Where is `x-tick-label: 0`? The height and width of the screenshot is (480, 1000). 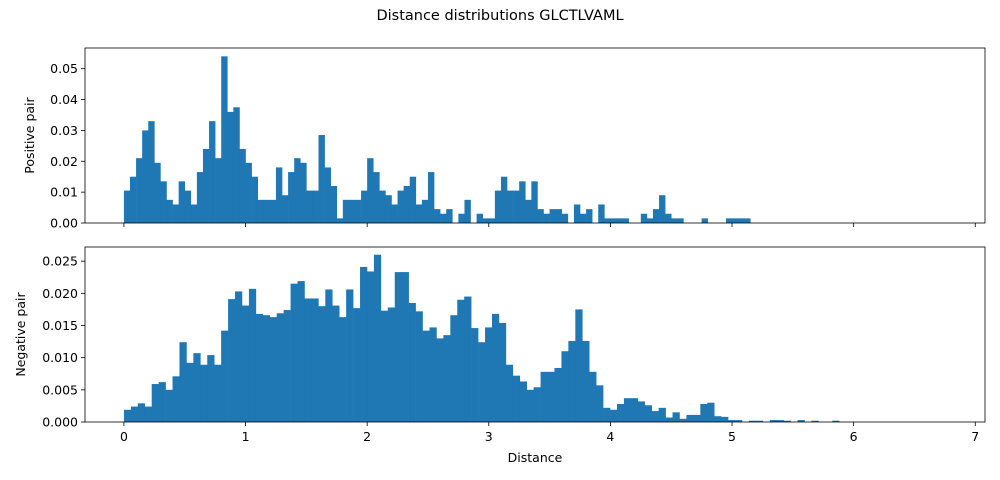
x-tick-label: 0 is located at coordinates (124, 436).